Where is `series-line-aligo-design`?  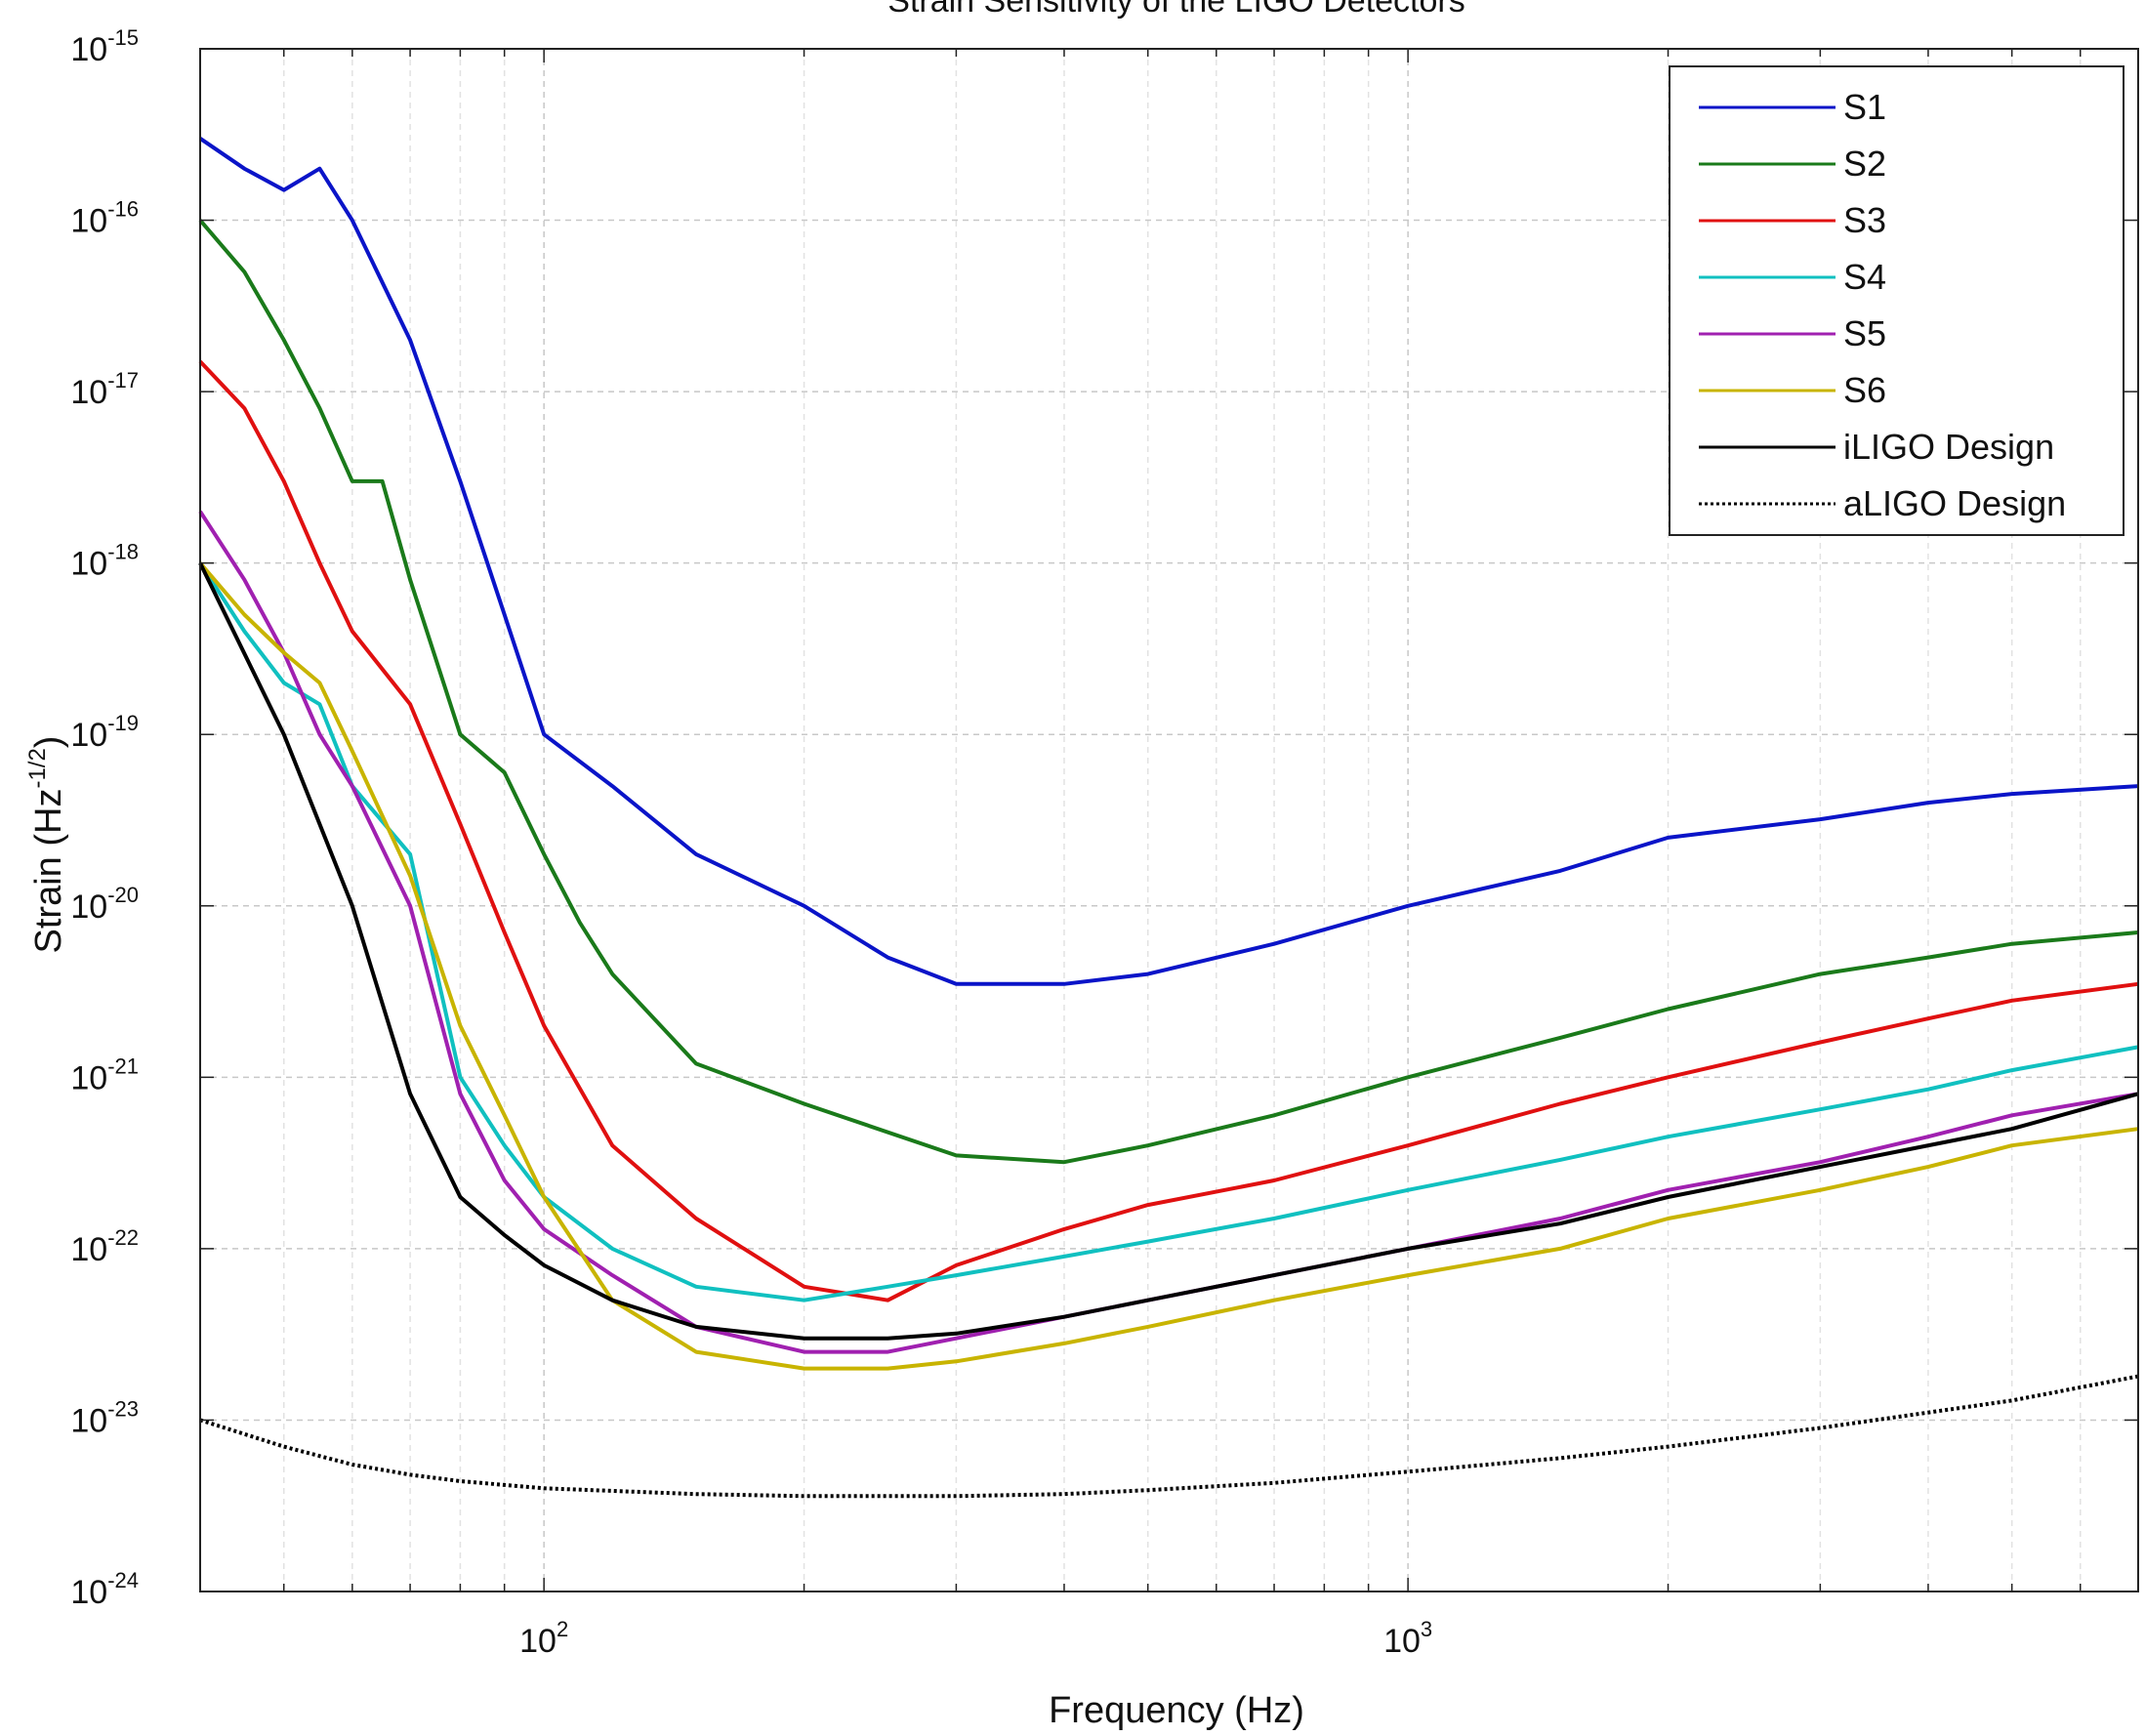
series-line-aligo-design is located at coordinates (1169, 1436).